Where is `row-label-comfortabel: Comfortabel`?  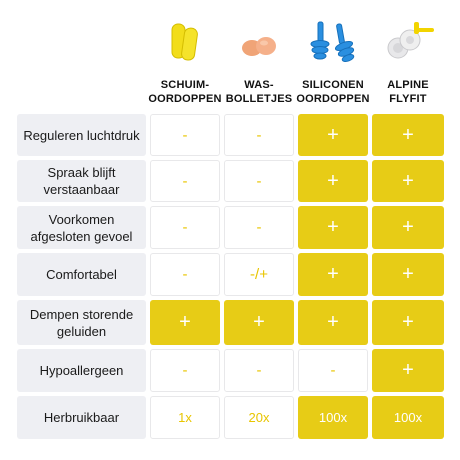
row-label-comfortabel: Comfortabel is located at coordinates (81, 274).